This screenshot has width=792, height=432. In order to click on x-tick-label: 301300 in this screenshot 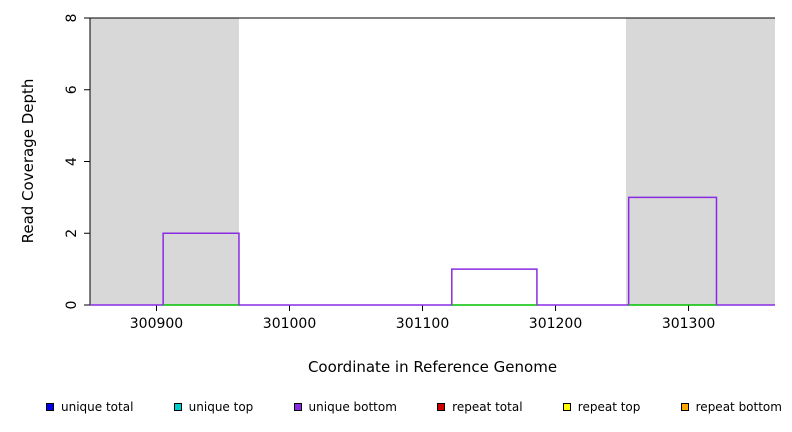, I will do `click(688, 324)`.